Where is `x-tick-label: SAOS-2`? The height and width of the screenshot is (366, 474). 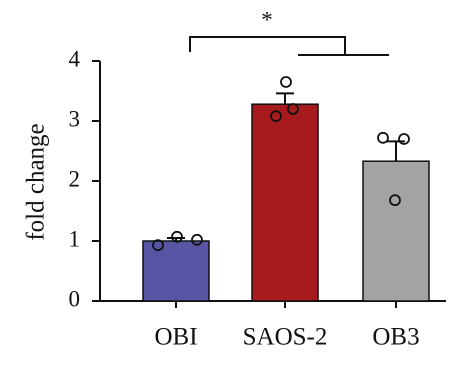 x-tick-label: SAOS-2 is located at coordinates (285, 337).